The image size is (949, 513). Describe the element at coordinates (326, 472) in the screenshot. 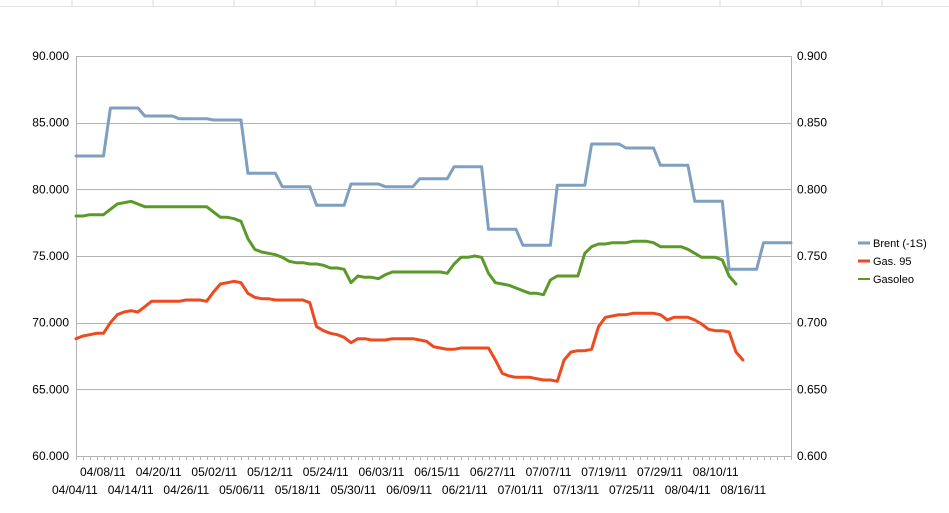

I see `x-tick-label: 05/24/11` at that location.